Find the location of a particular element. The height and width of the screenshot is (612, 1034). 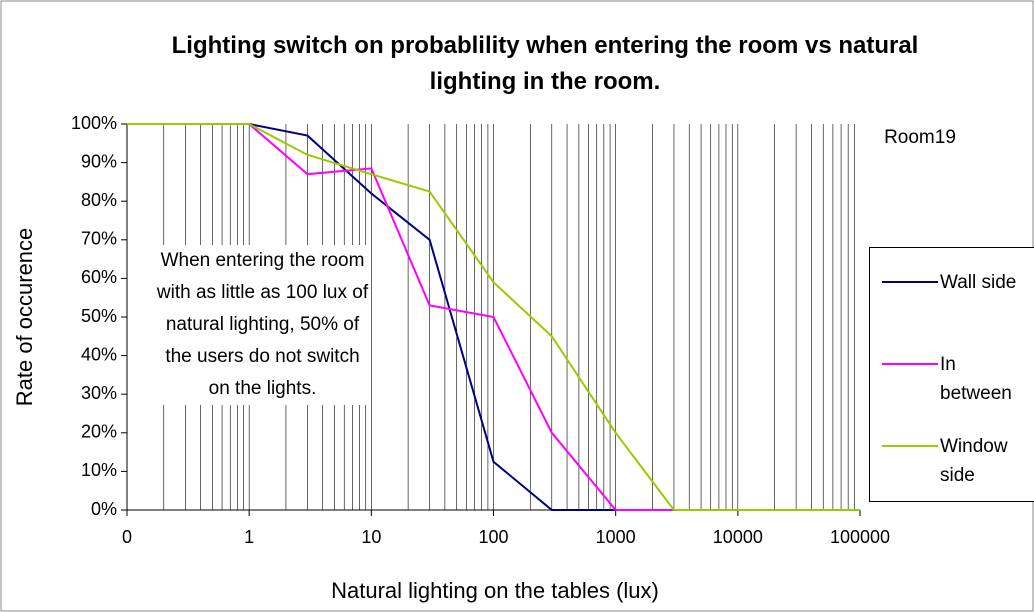

legend-entry: In between is located at coordinates (956, 385).